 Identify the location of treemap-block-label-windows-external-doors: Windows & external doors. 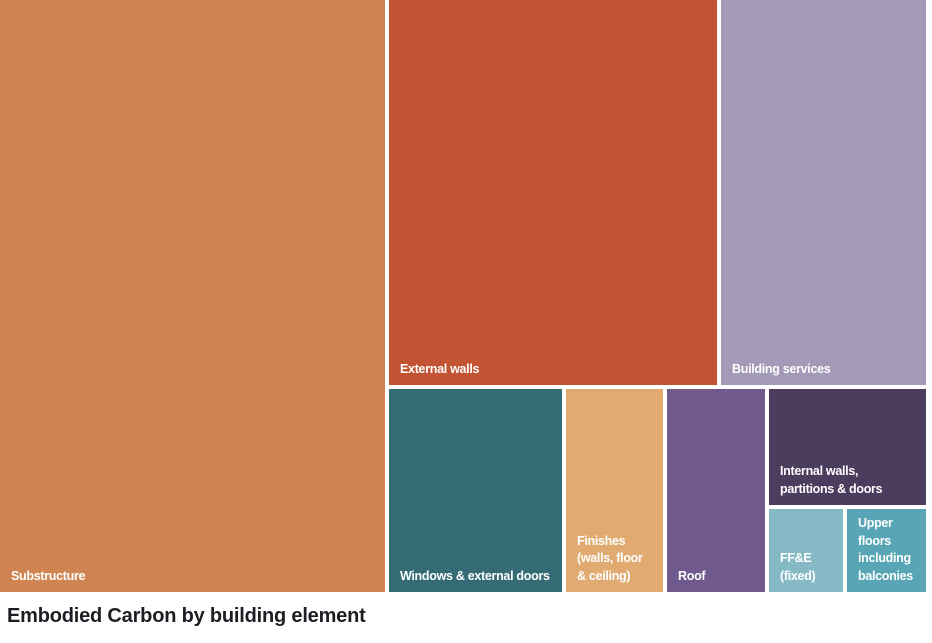
(475, 575).